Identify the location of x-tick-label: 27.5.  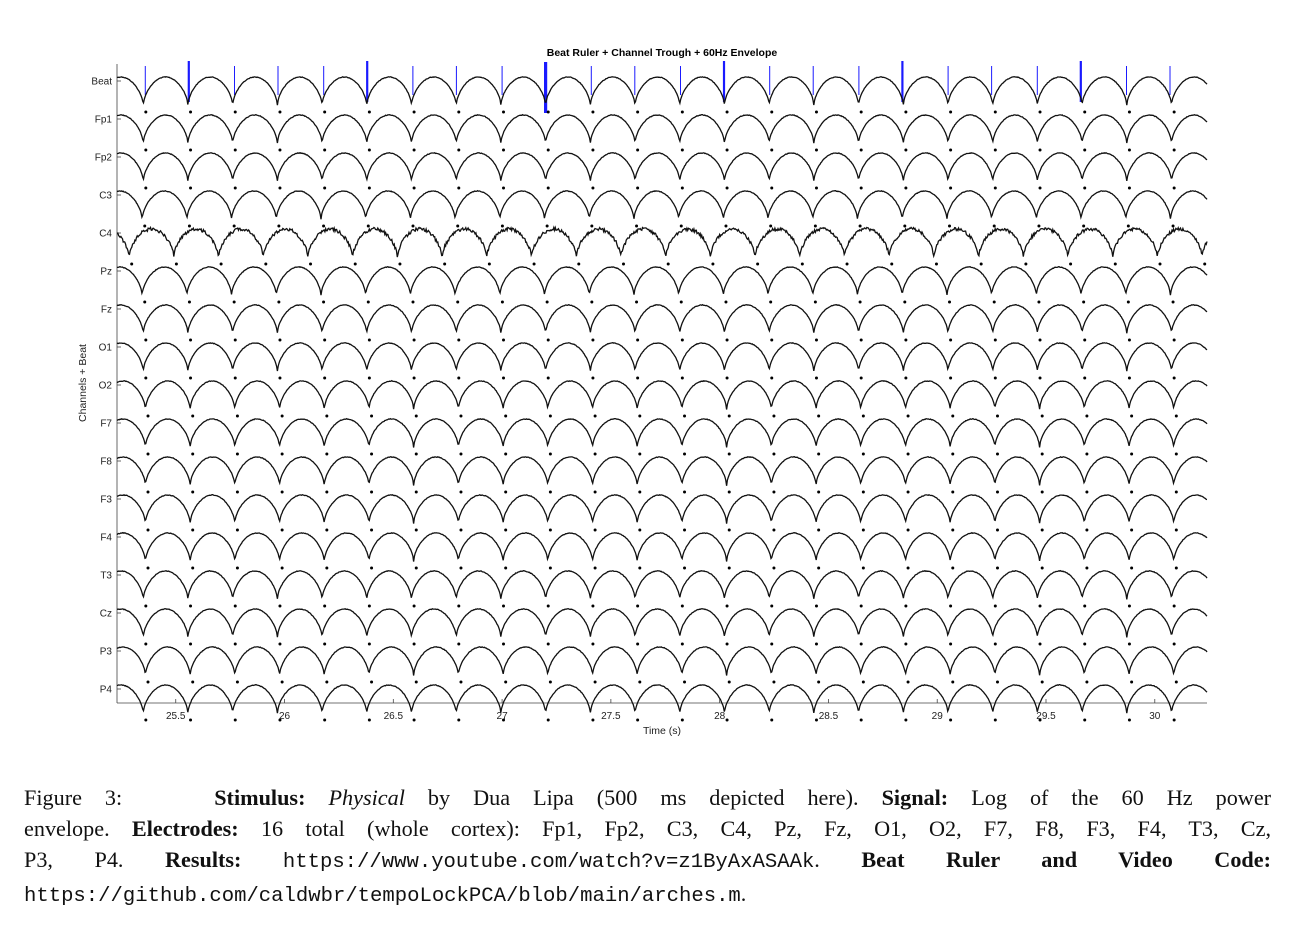
(611, 716).